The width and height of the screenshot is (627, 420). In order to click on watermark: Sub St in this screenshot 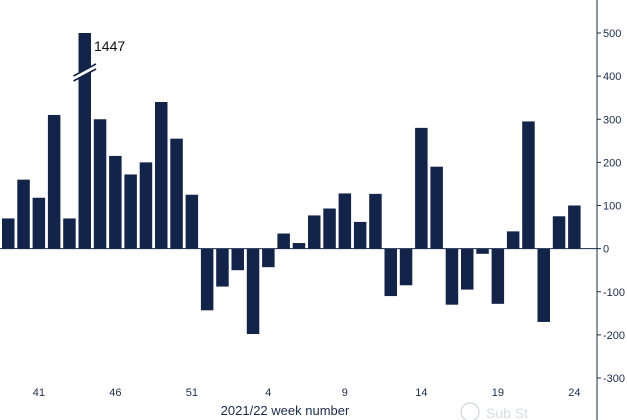, I will do `click(494, 411)`.